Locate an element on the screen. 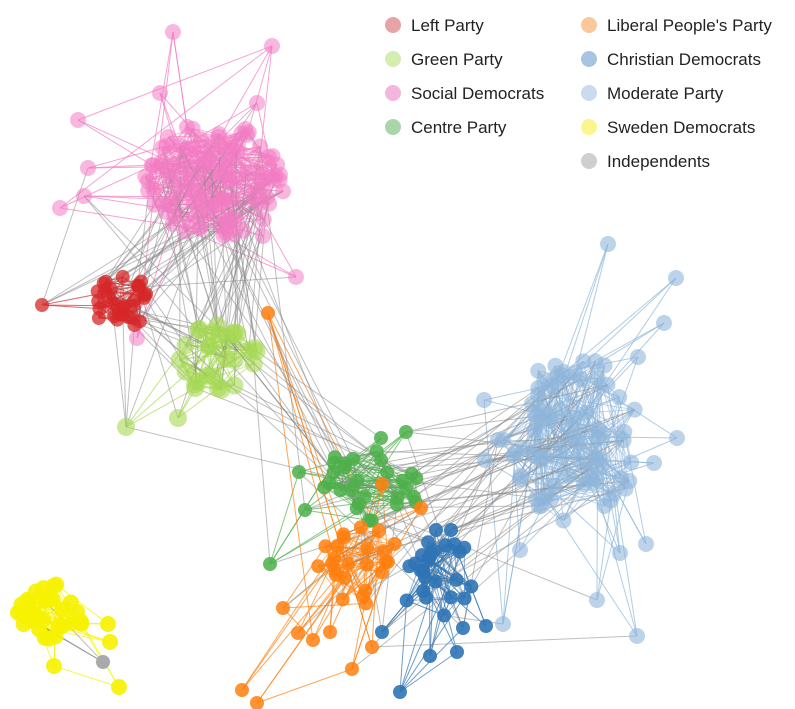  legend-item-left-party: Left Party is located at coordinates (434, 25).